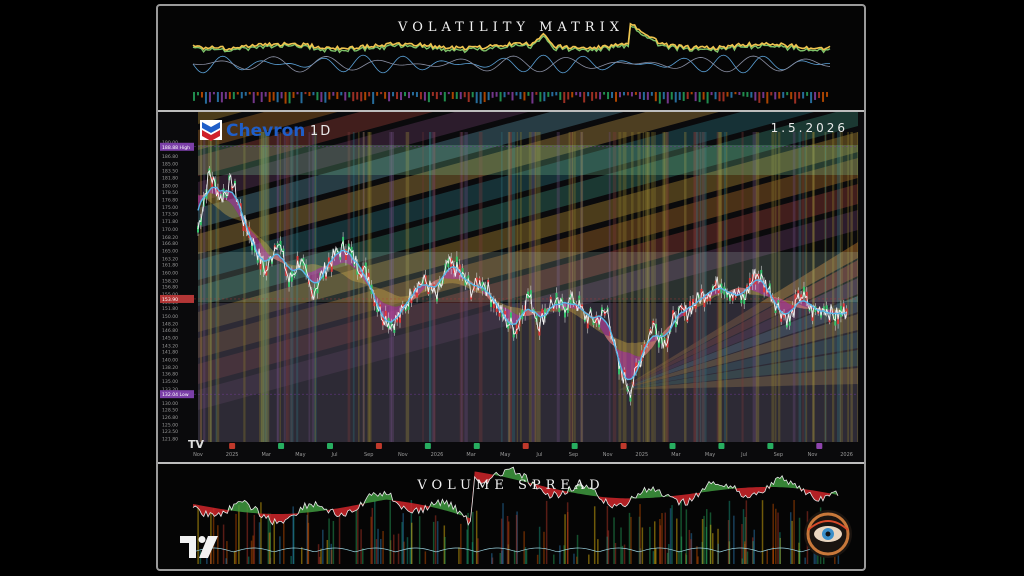  What do you see at coordinates (641, 455) in the screenshot?
I see `x-tick-label: 2025` at bounding box center [641, 455].